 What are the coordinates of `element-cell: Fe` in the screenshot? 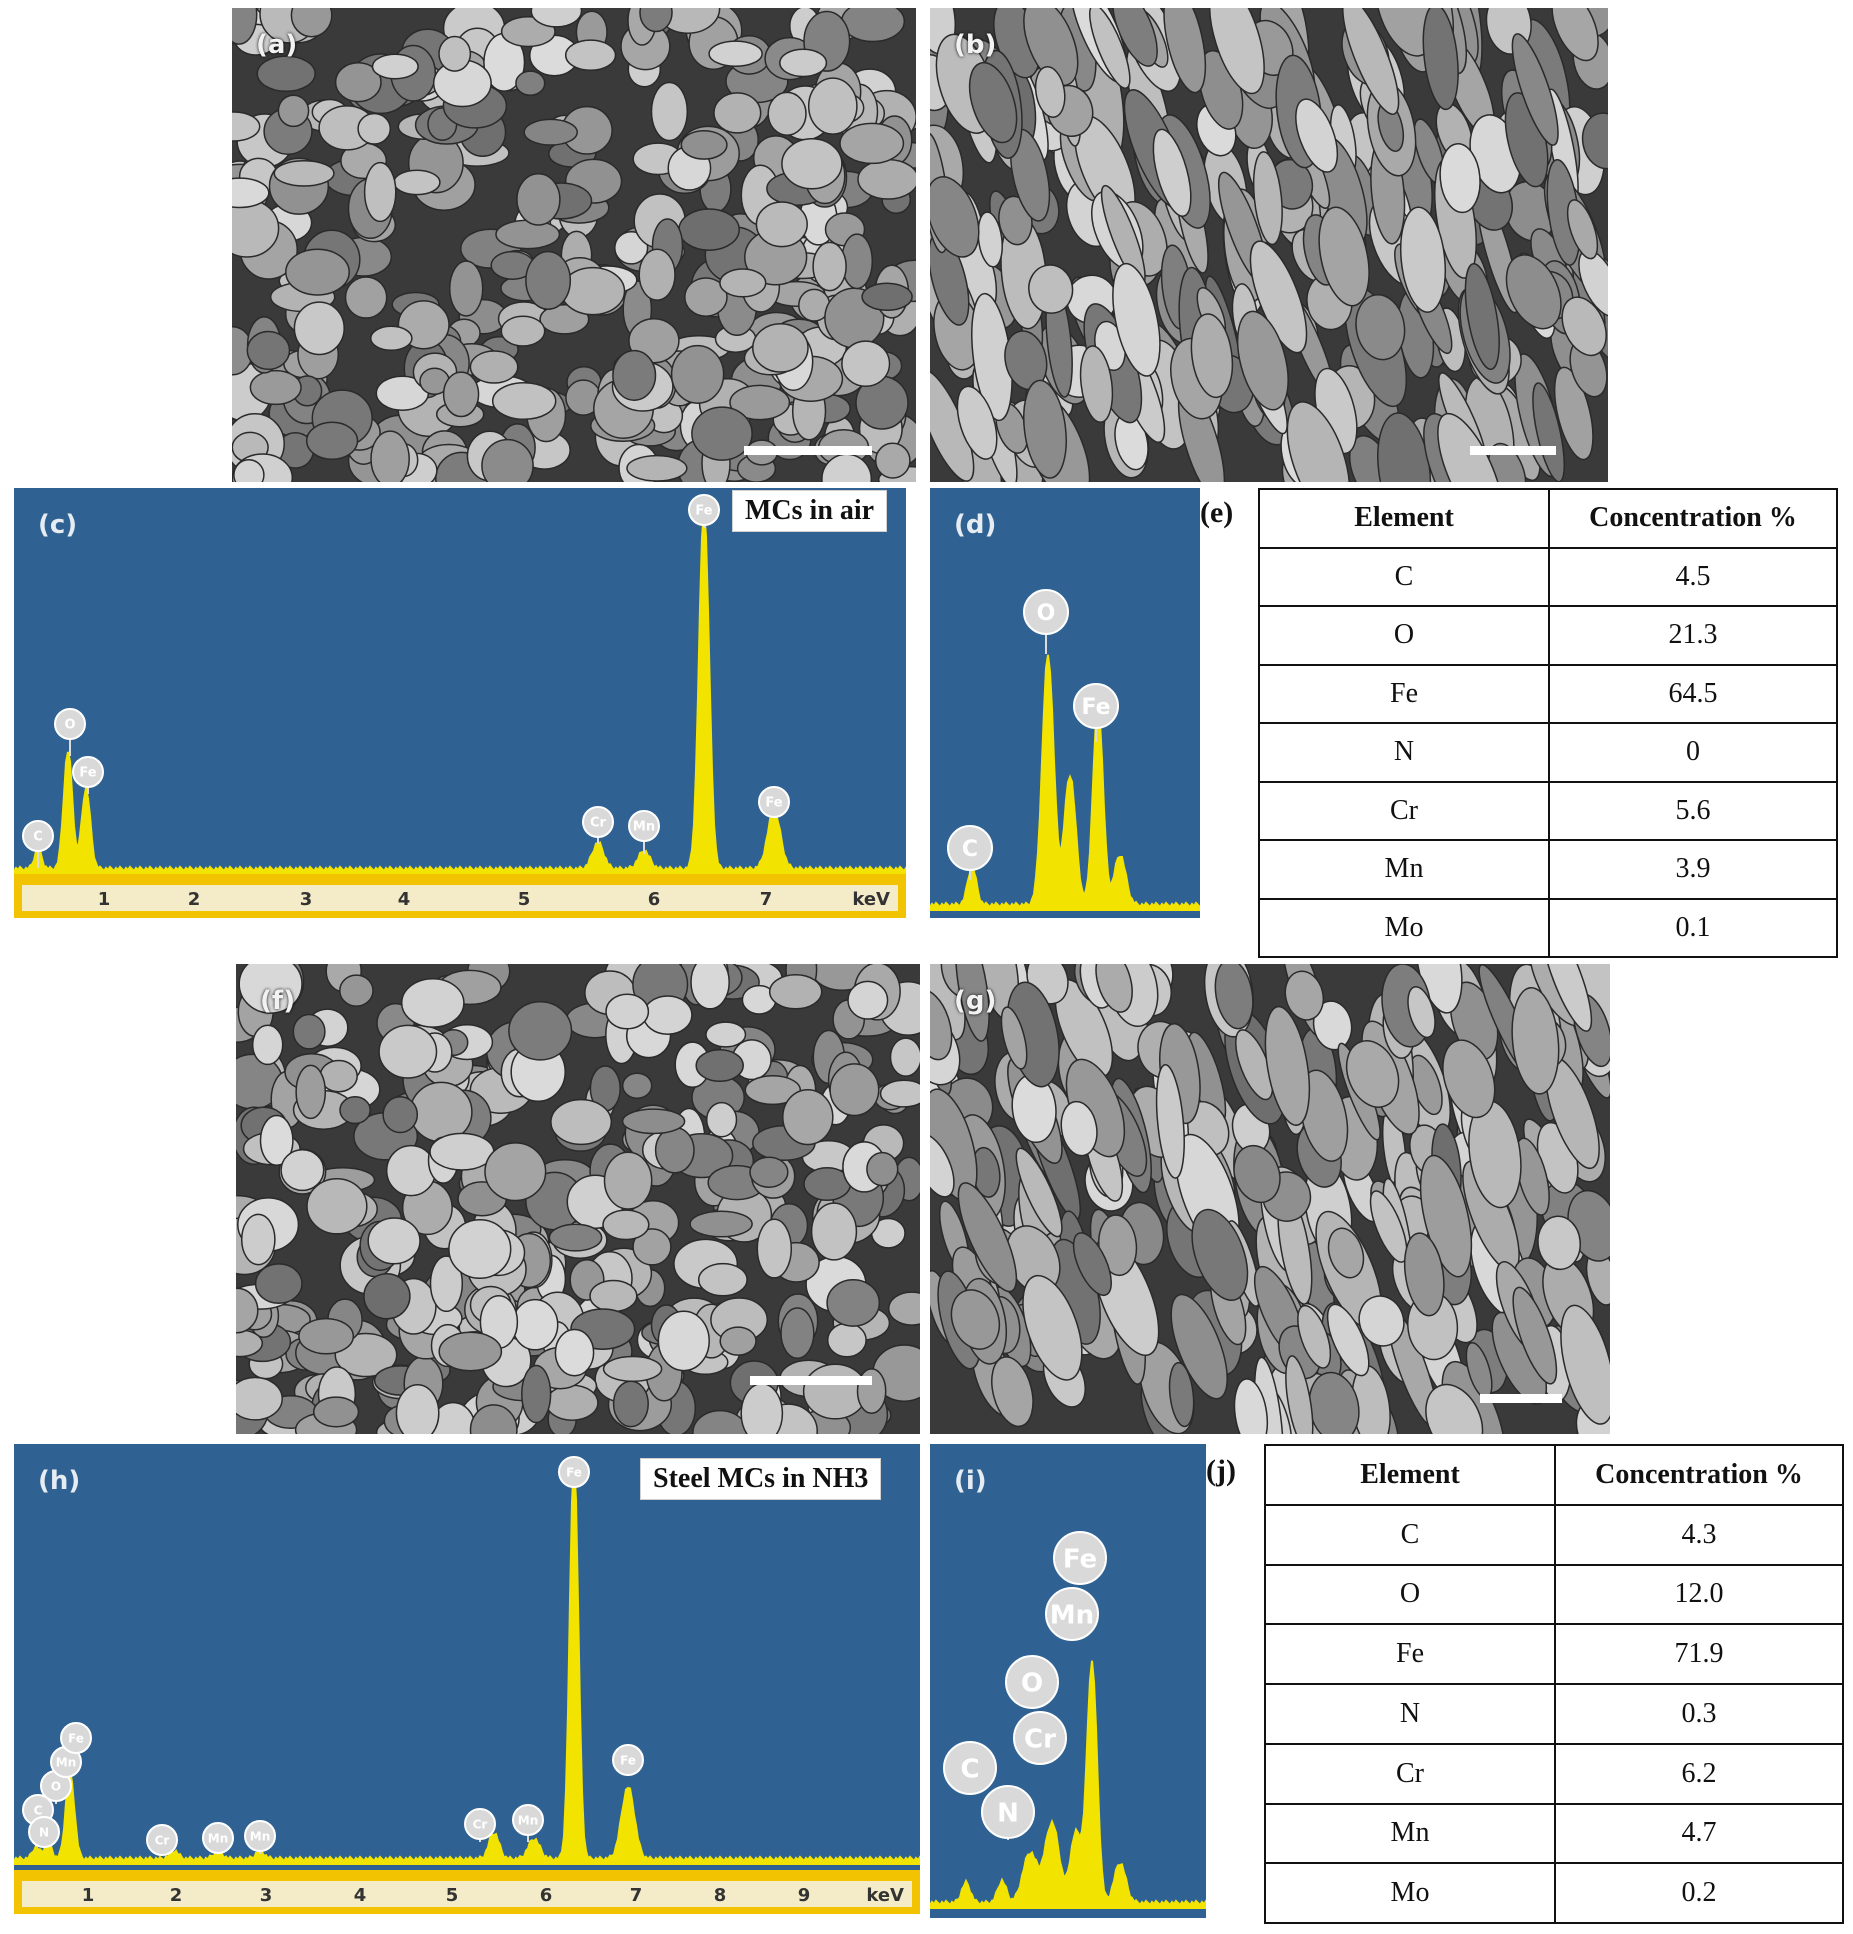 It's located at (1410, 1654).